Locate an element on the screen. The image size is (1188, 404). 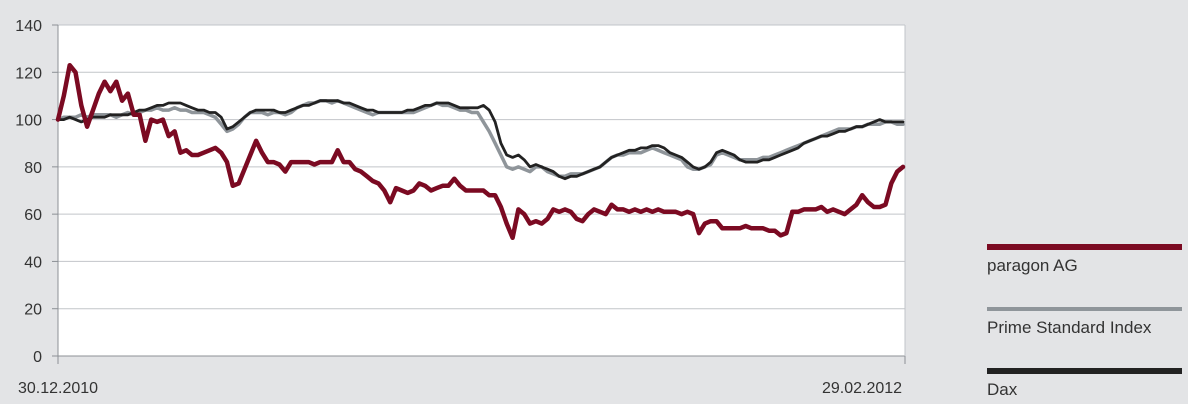
y-tick-label: 100 is located at coordinates (28, 121).